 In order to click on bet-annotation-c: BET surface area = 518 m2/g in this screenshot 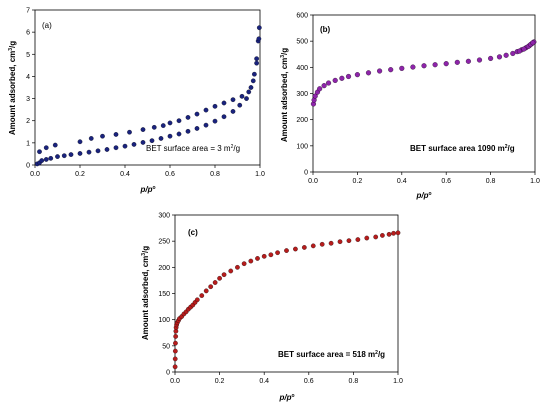, I will do `click(331, 354)`.